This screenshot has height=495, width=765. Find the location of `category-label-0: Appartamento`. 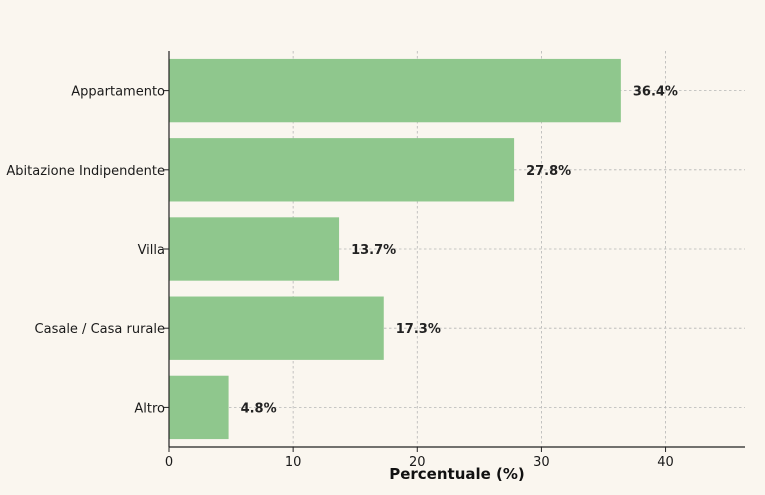

category-label-0: Appartamento is located at coordinates (118, 92).